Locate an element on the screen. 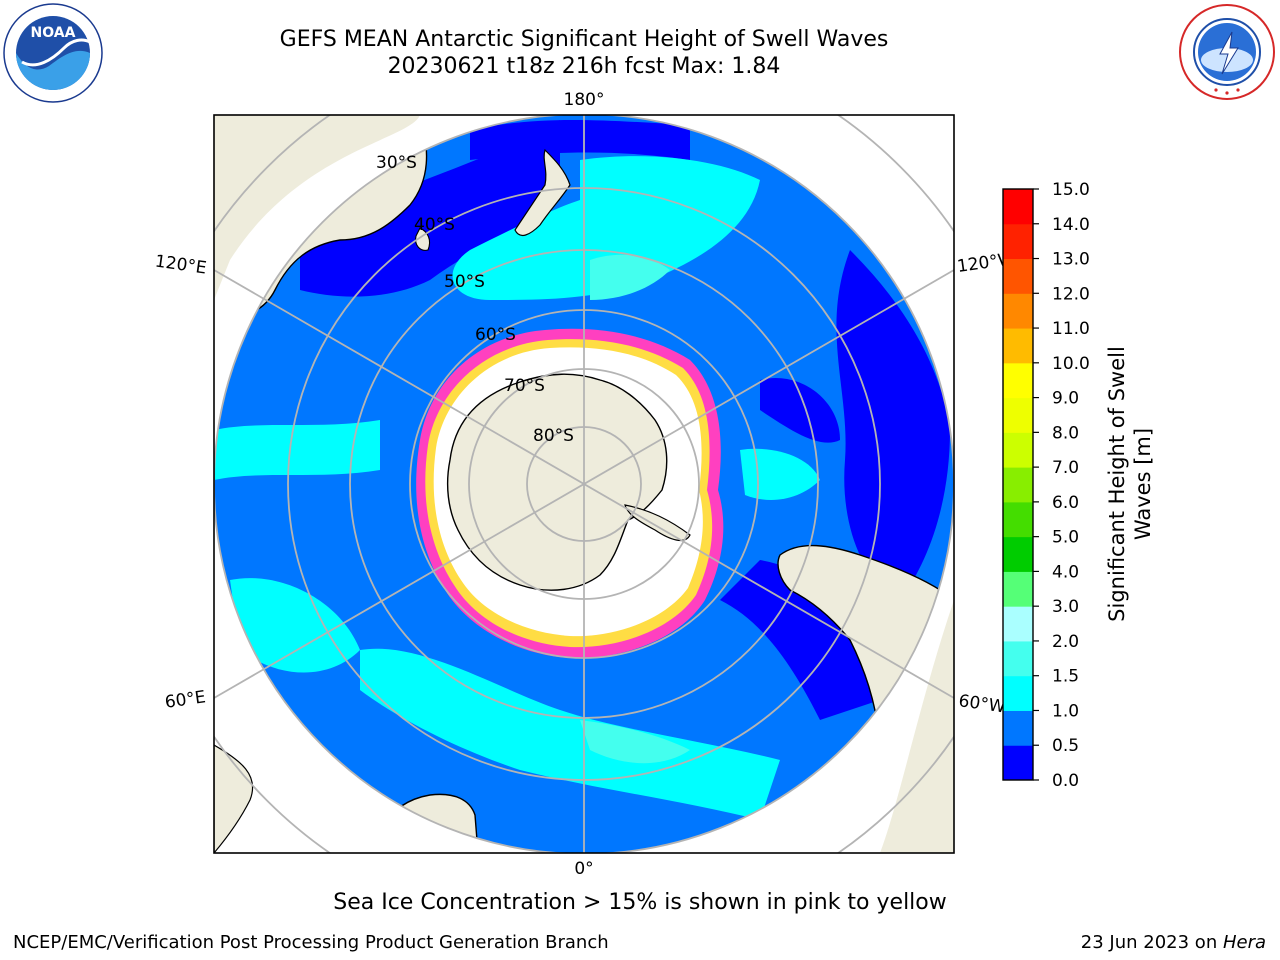 This screenshot has width=1280, height=960. swell-band-1.5-2.0-pacific is located at coordinates (630, 277).